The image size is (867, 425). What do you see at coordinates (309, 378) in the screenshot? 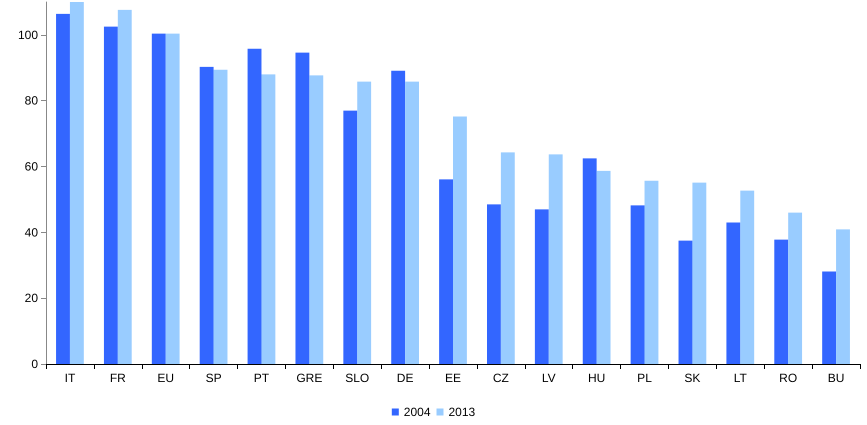
I see `x-tick-label: GRE` at bounding box center [309, 378].